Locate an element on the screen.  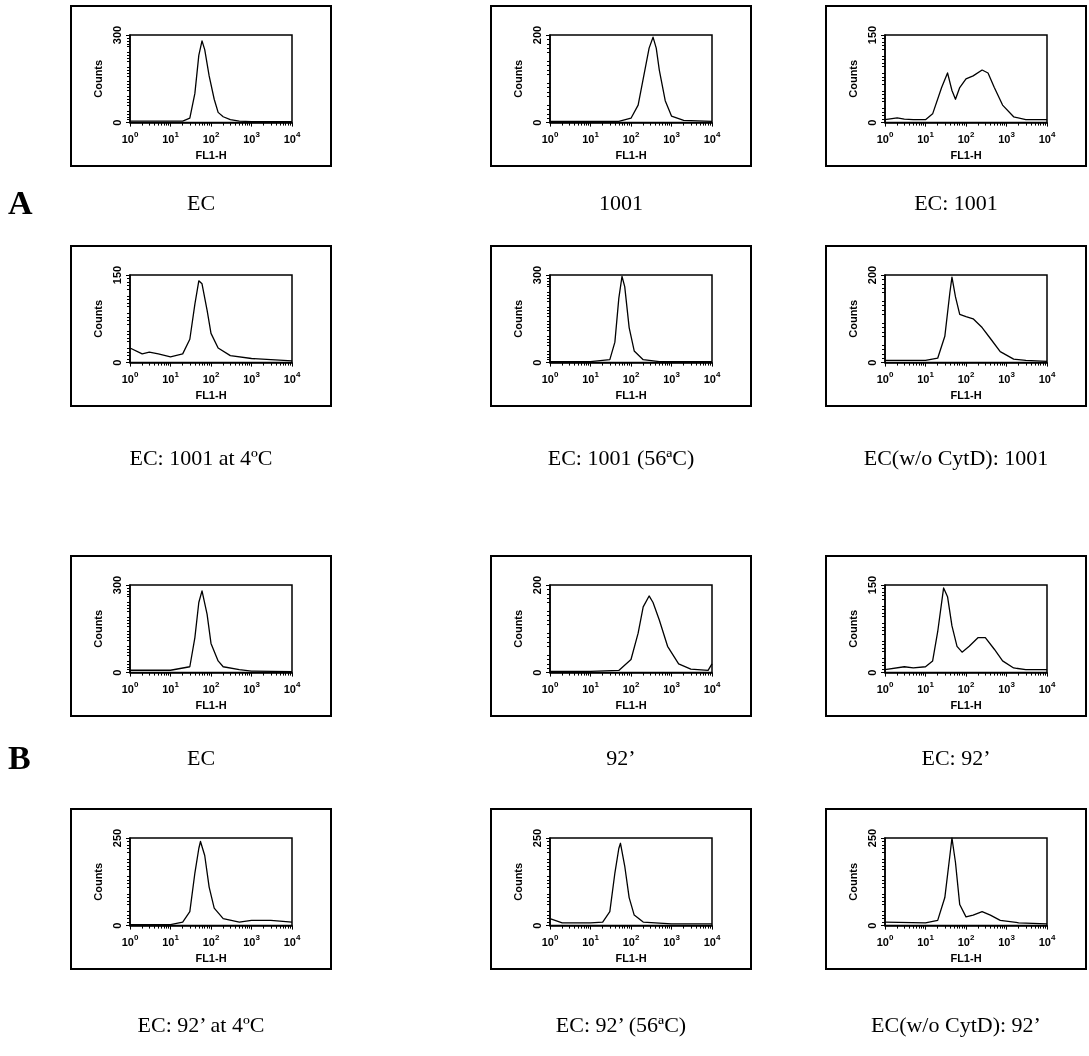
text: 92’ is located at coordinates (621, 758).